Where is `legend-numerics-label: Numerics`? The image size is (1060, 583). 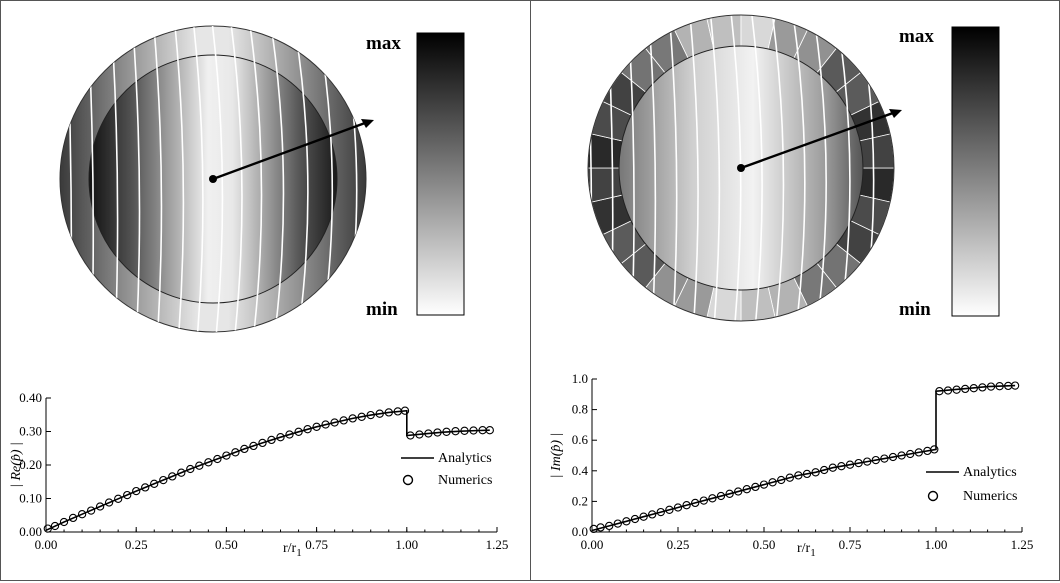
legend-numerics-label: Numerics is located at coordinates (465, 480).